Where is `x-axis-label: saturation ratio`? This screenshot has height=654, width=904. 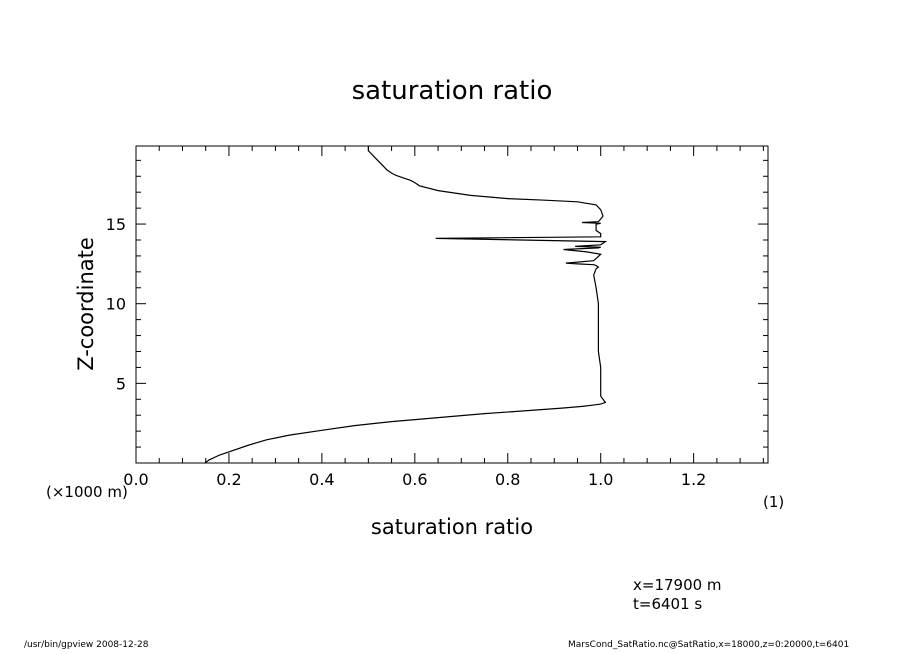 x-axis-label: saturation ratio is located at coordinates (452, 527).